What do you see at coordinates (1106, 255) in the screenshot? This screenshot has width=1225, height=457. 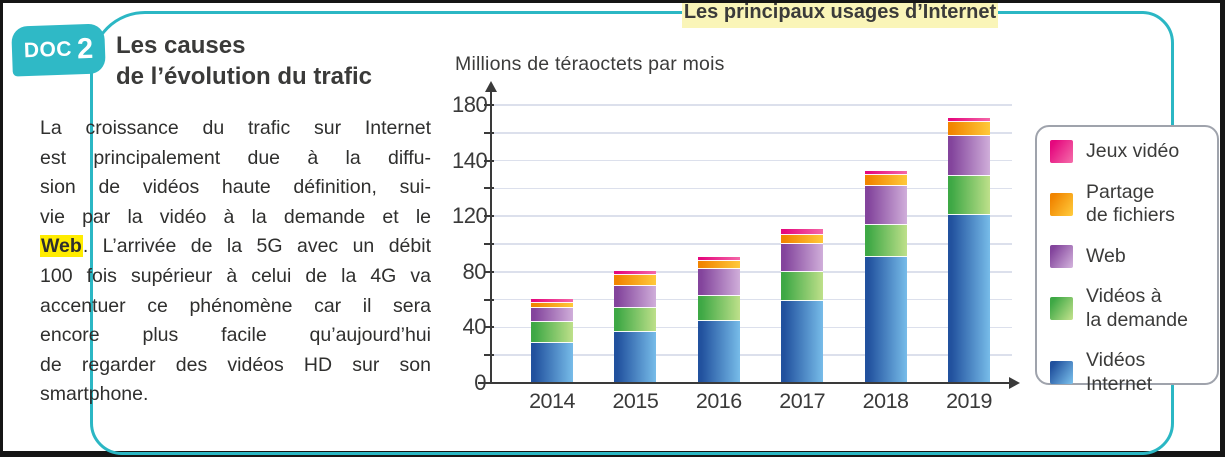 I see `legend-label-line: Web` at bounding box center [1106, 255].